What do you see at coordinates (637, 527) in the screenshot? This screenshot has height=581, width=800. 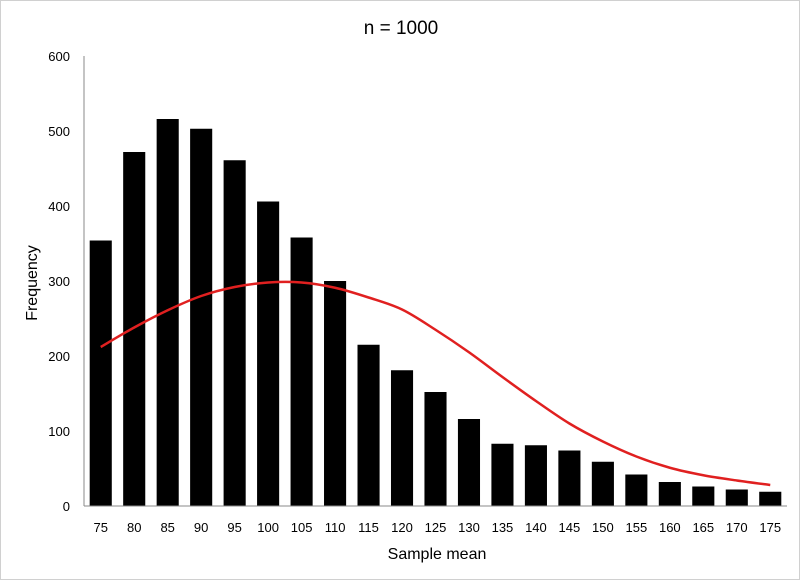 I see `x-tick-label: 155` at bounding box center [637, 527].